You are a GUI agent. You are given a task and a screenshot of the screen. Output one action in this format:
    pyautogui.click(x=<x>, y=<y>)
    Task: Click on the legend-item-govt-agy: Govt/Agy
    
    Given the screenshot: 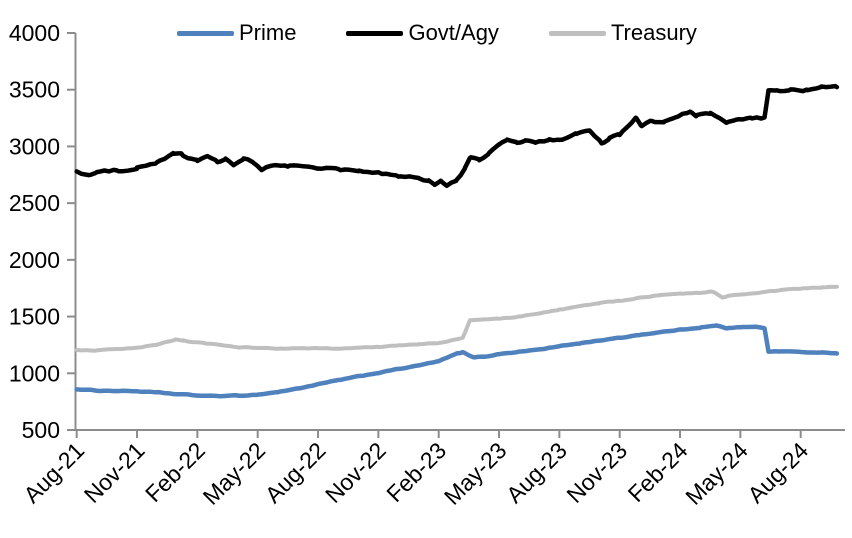 What is the action you would take?
    pyautogui.click(x=422, y=32)
    